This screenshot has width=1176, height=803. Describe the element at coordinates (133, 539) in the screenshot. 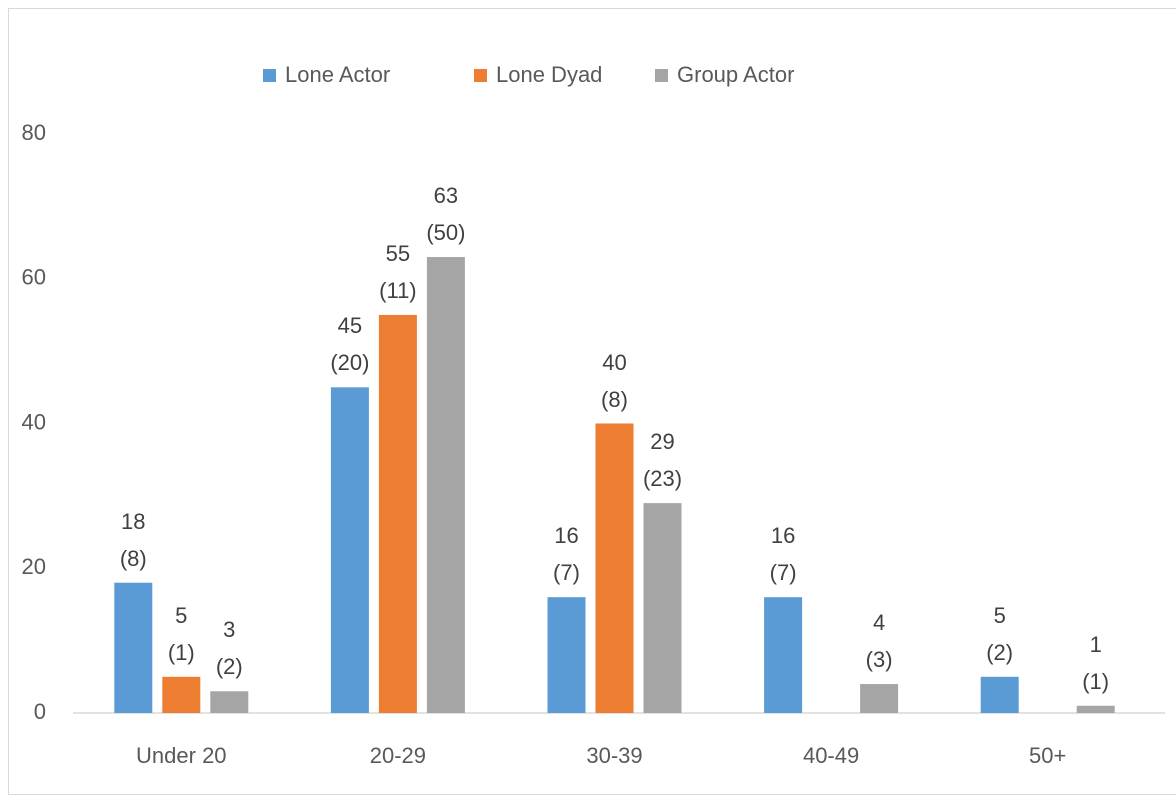

I see `value-label: 18 (8)` at that location.